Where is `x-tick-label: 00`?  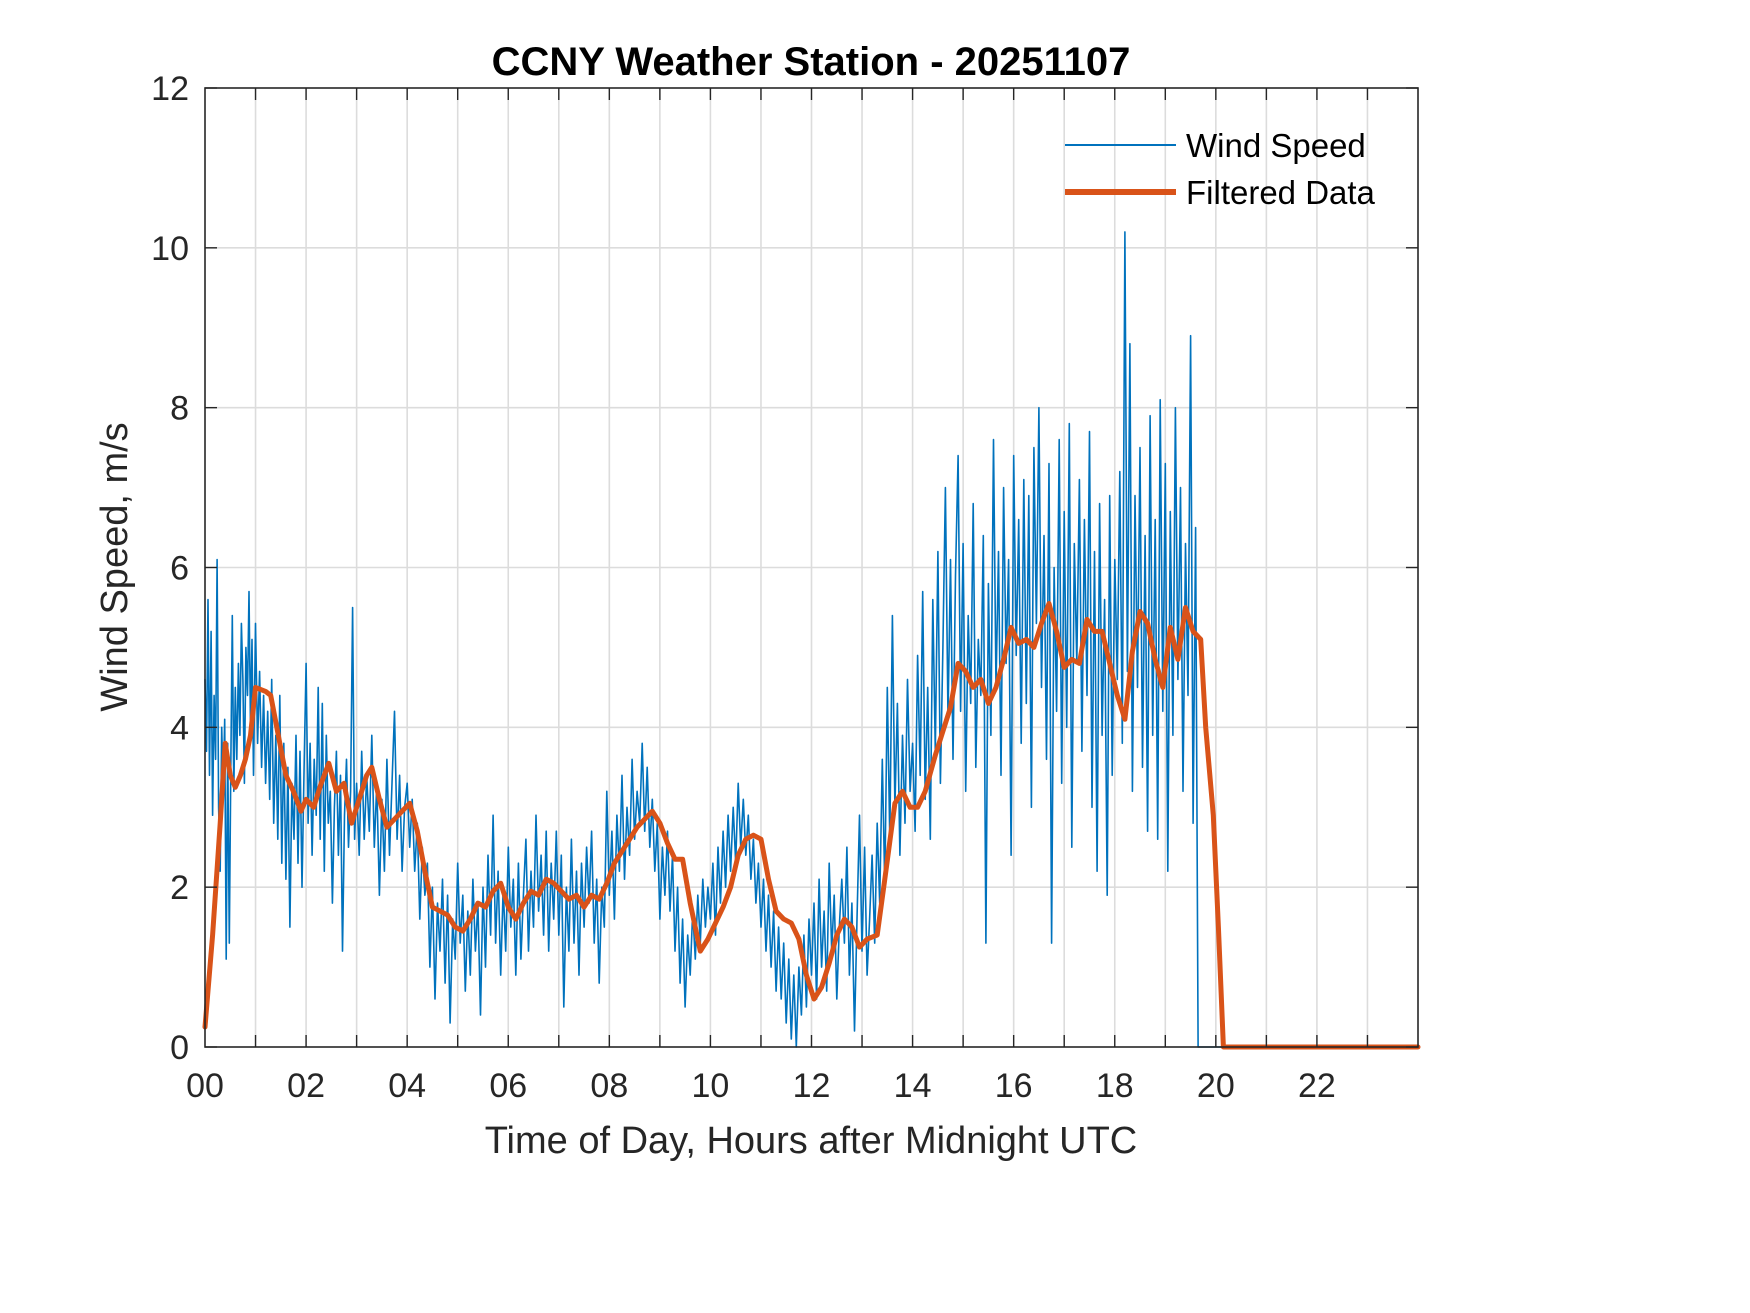
x-tick-label: 00 is located at coordinates (205, 1086).